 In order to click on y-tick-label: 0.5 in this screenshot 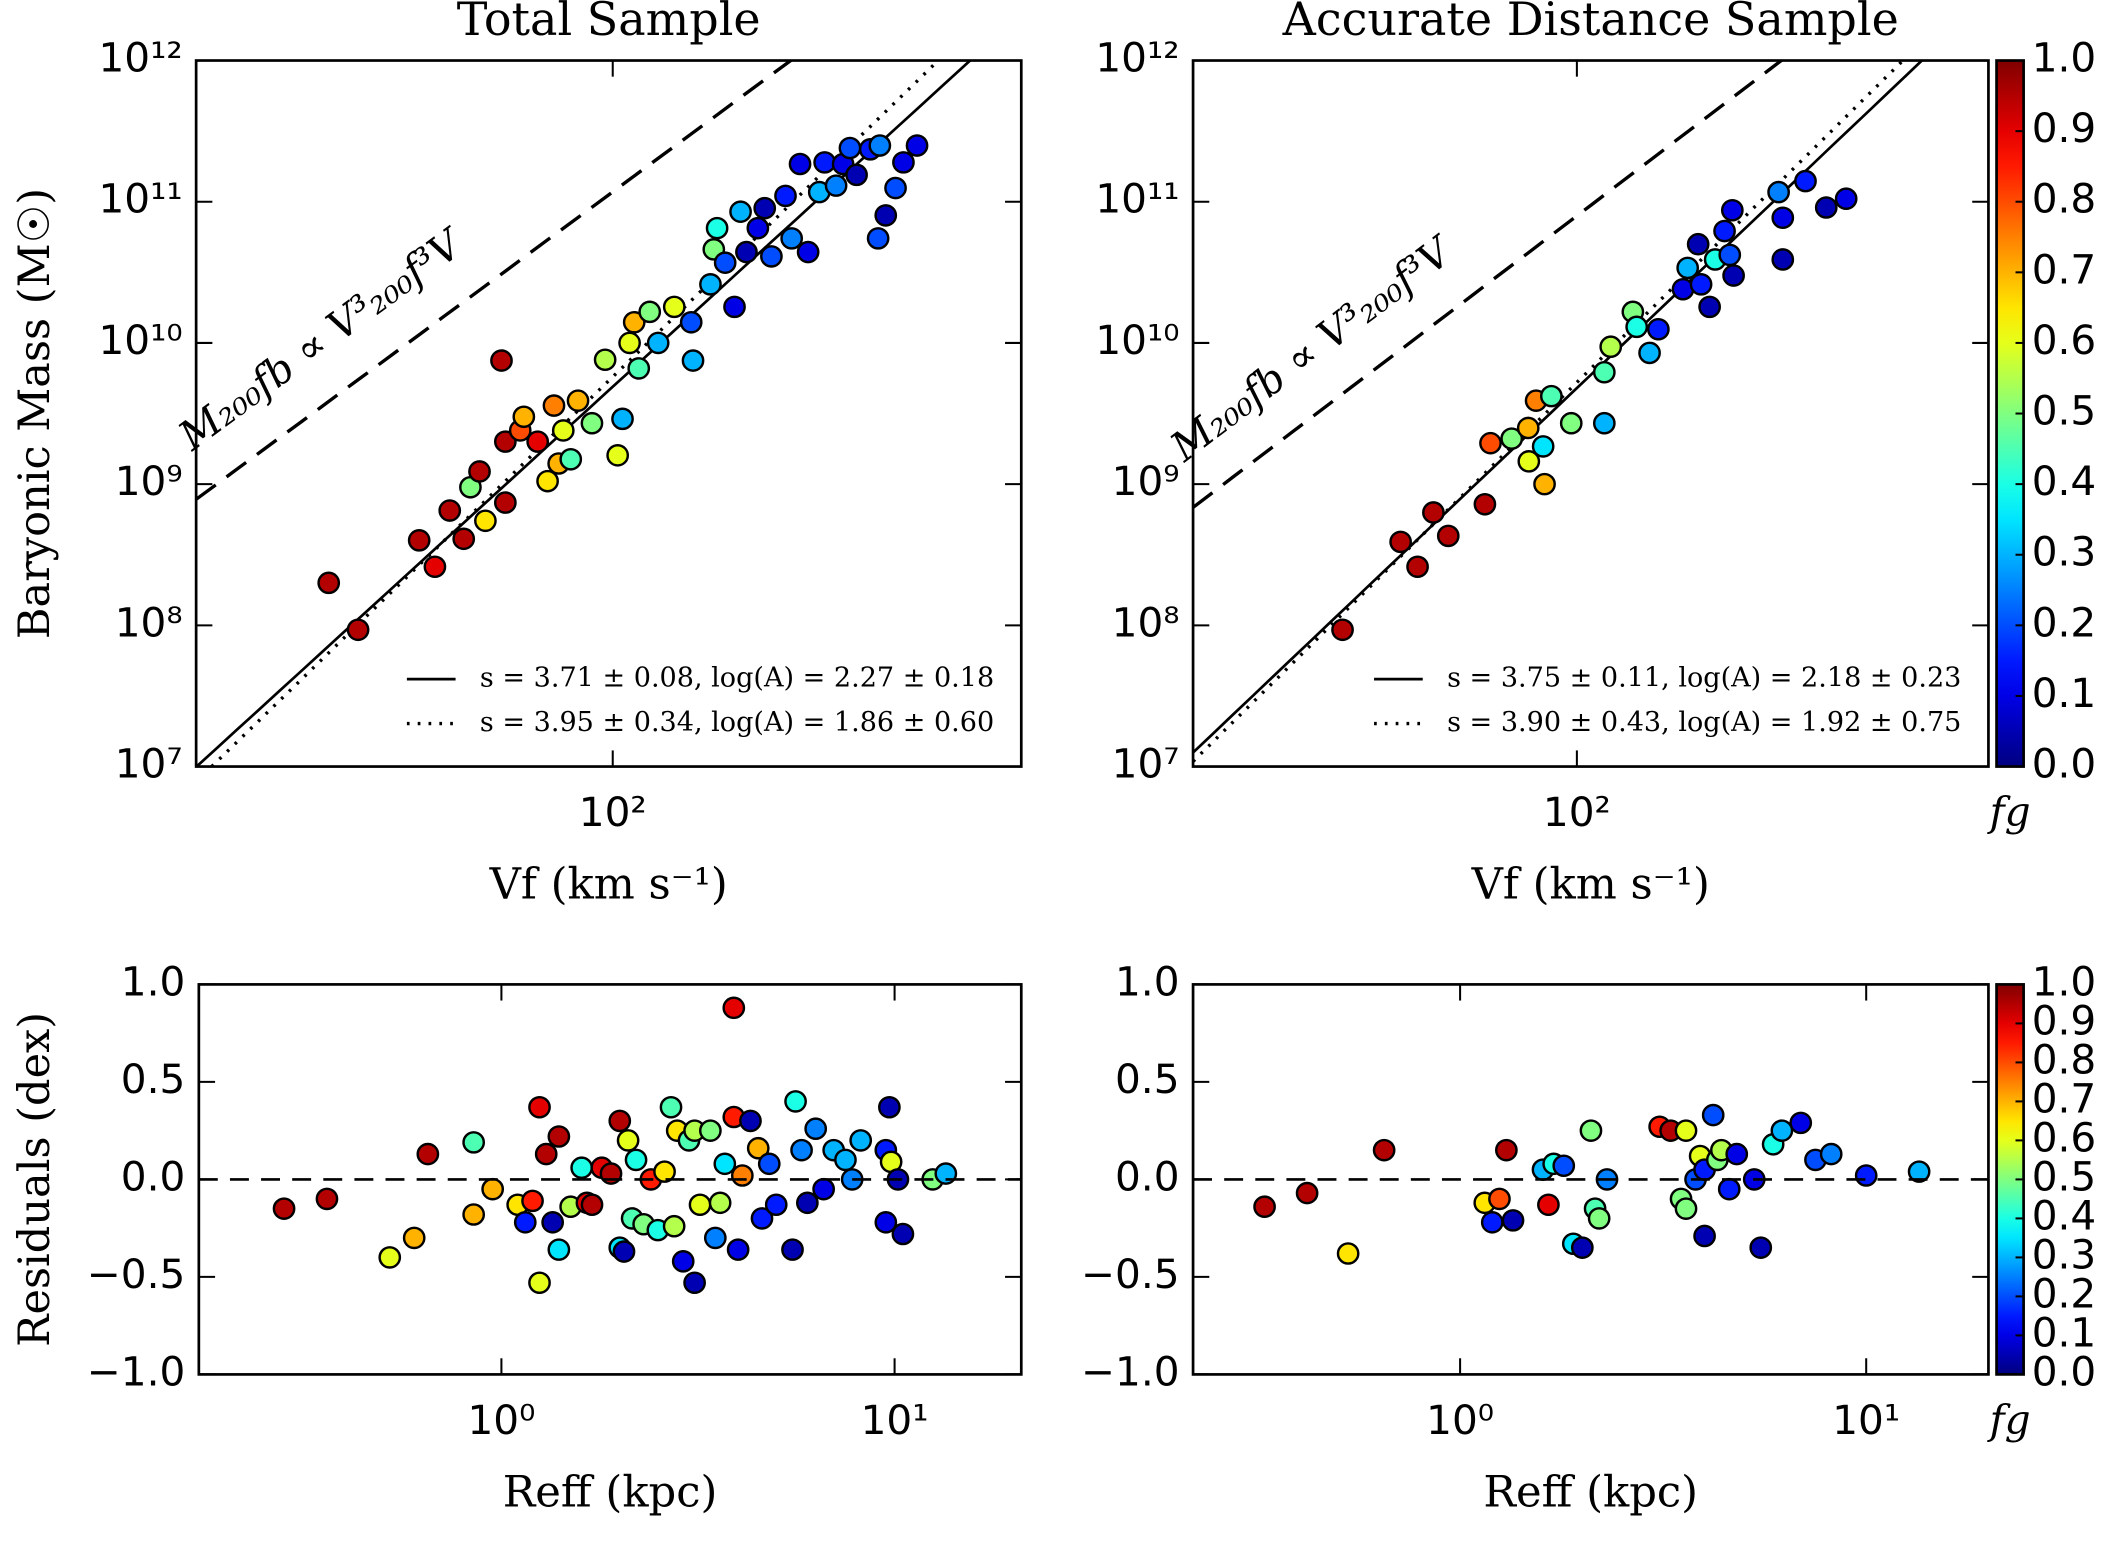, I will do `click(1147, 1079)`.